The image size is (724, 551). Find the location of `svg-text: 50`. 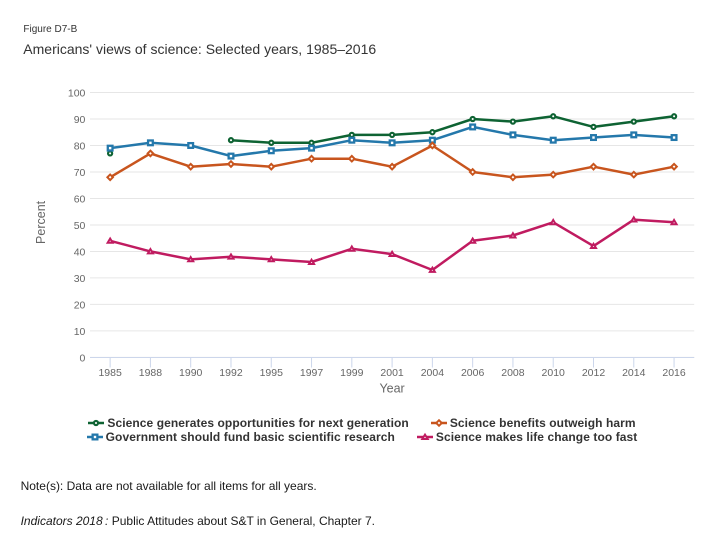

svg-text: 50 is located at coordinates (80, 226).